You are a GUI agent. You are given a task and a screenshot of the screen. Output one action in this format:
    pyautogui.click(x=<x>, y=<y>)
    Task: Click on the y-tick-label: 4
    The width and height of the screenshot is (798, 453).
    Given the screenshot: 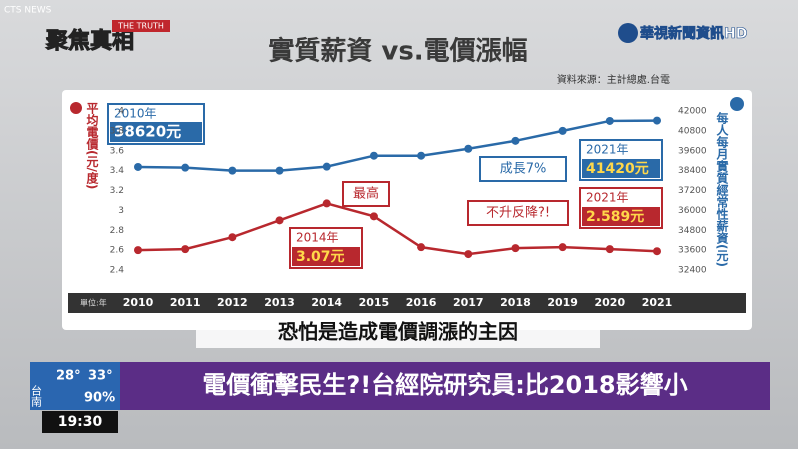 What is the action you would take?
    pyautogui.click(x=121, y=112)
    